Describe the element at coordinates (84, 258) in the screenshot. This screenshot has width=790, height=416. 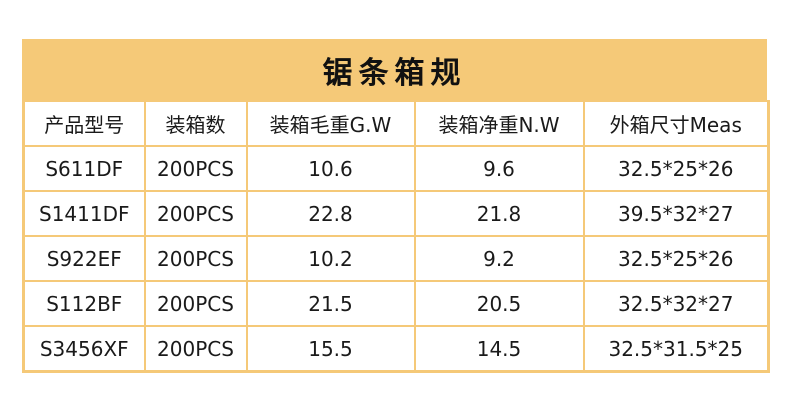
I see `cell-model: S922EF` at that location.